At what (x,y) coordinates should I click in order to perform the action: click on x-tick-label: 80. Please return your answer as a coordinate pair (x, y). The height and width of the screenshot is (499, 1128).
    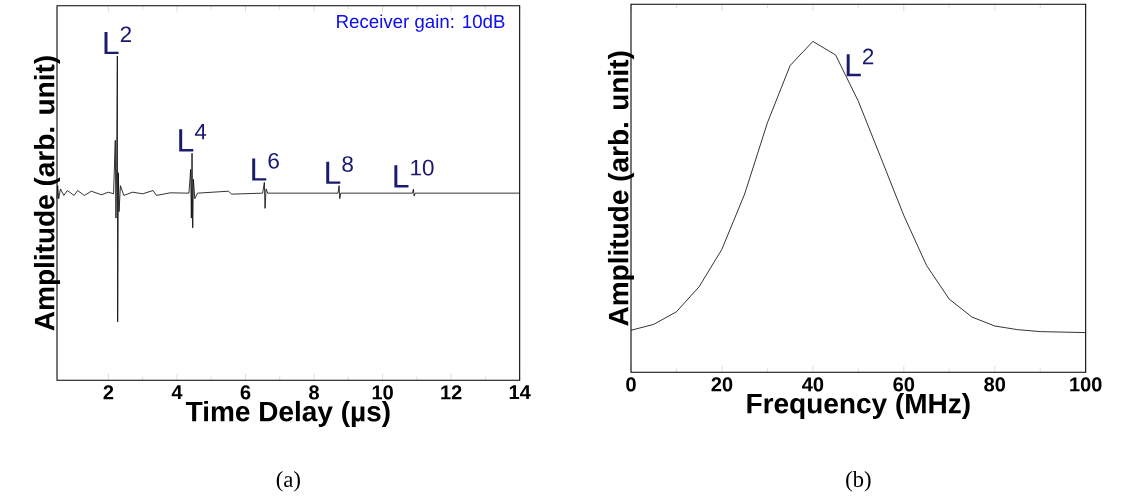
    Looking at the image, I should click on (995, 384).